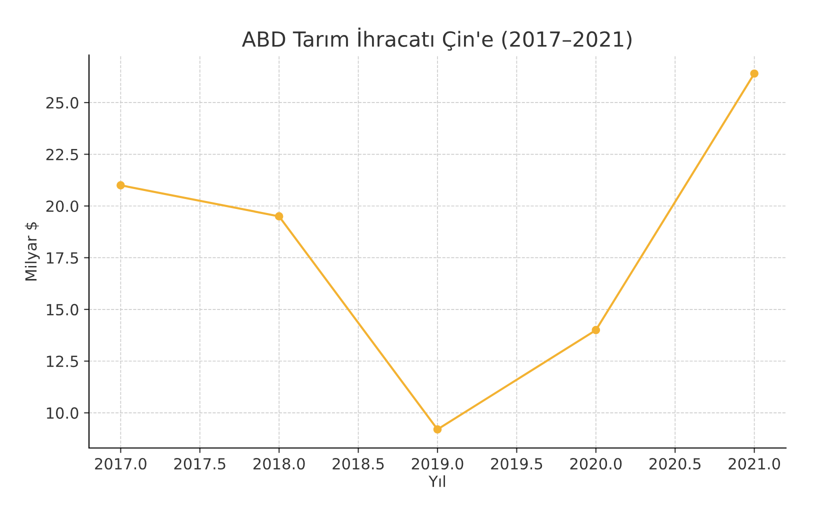 This screenshot has height=510, width=814. What do you see at coordinates (62, 258) in the screenshot?
I see `y-tick-label: 17.5` at bounding box center [62, 258].